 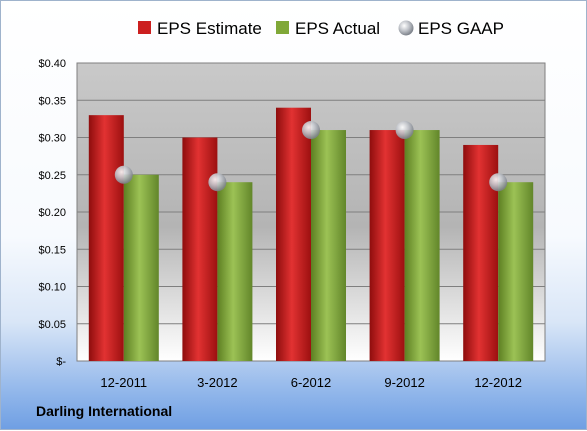 What do you see at coordinates (52, 101) in the screenshot?
I see `y-tick-label: $0.35` at bounding box center [52, 101].